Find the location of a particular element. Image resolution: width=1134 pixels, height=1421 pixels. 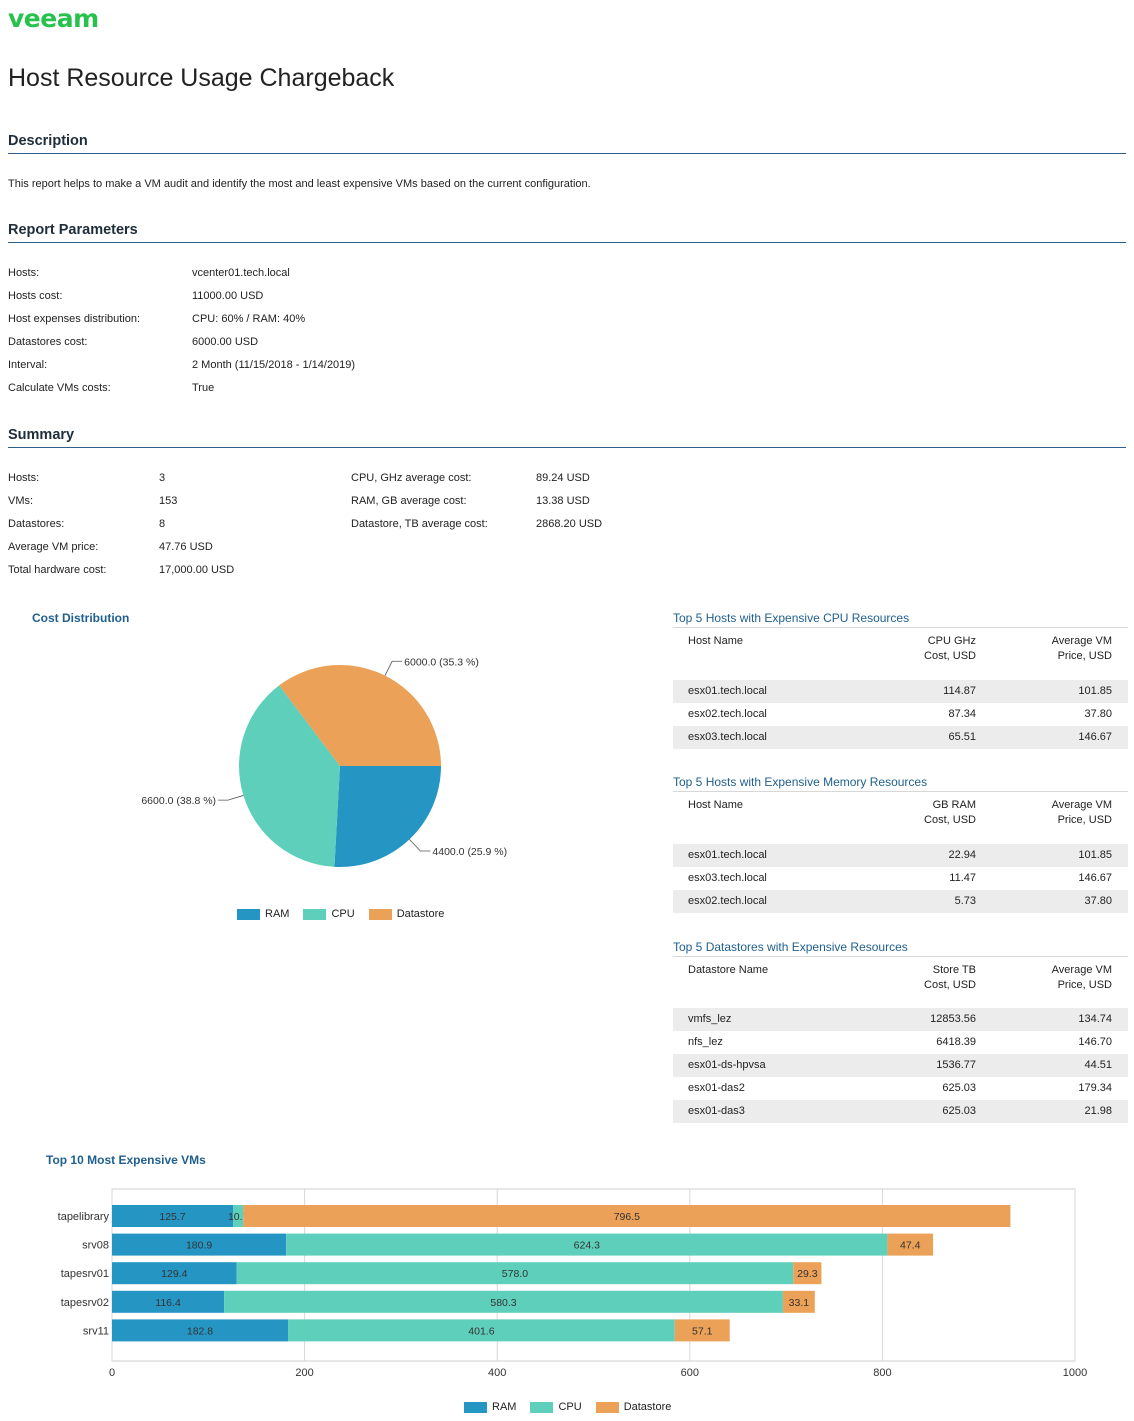

col-header: GB RAM Cost, USD is located at coordinates (950, 813).